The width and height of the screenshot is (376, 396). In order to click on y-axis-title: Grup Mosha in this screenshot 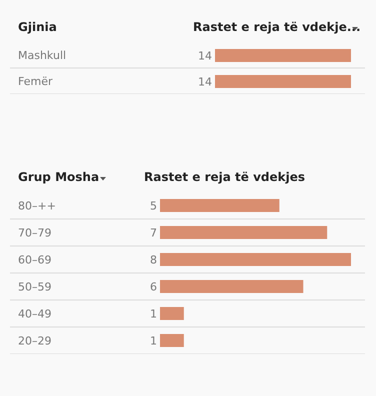, I will do `click(59, 177)`.